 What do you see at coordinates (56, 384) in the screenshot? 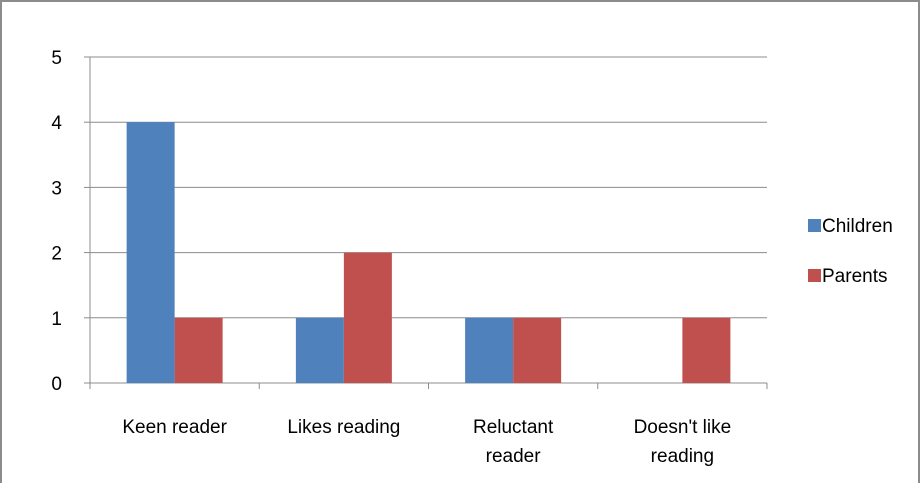
I see `y-tick-label: 0` at bounding box center [56, 384].